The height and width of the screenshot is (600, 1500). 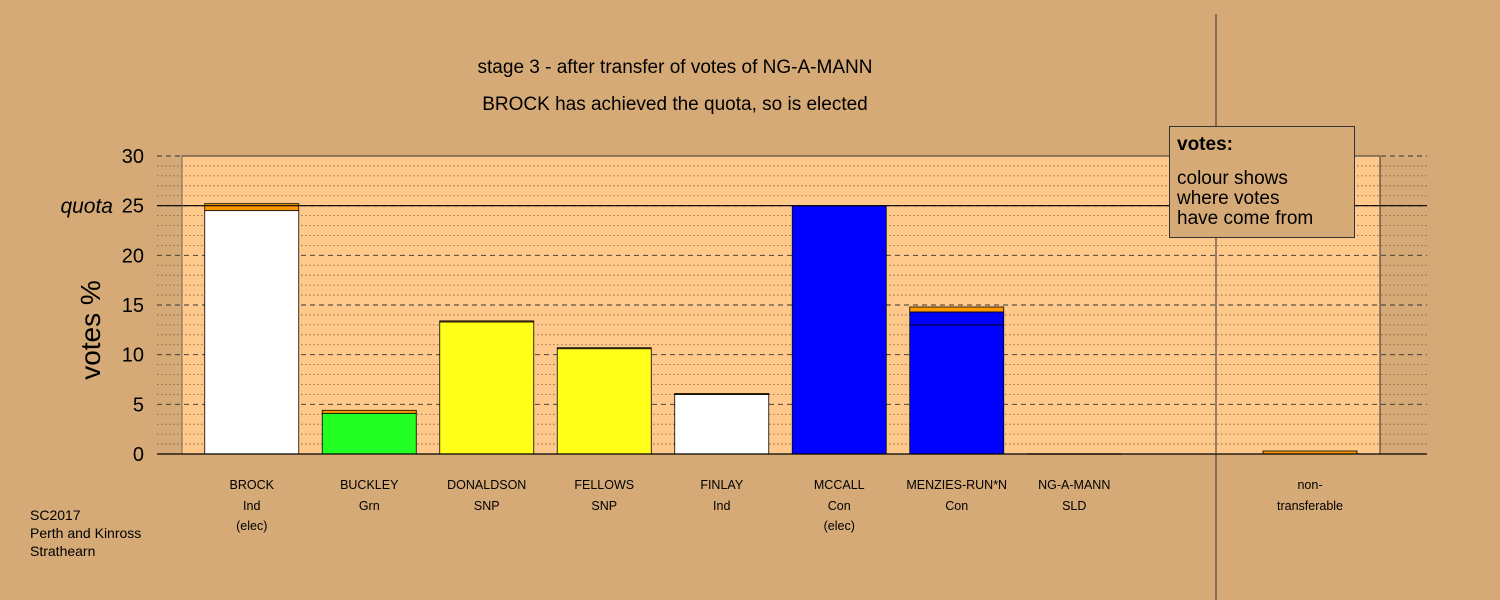 I want to click on y-tick-label: 15, so click(x=133, y=306).